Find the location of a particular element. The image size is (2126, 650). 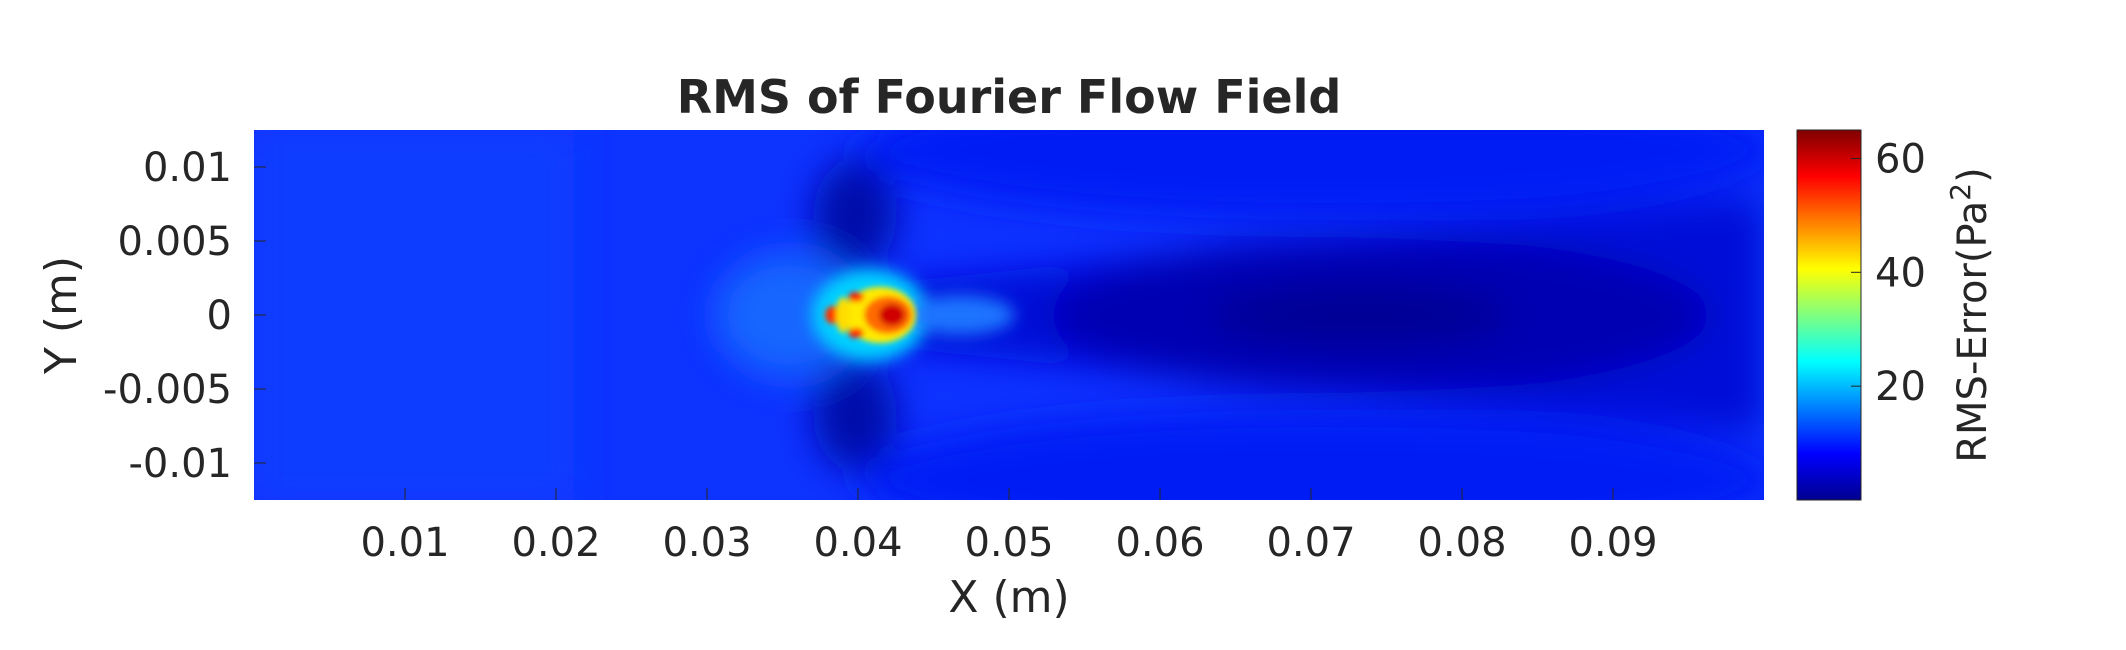

x-tick-label: 0.08 is located at coordinates (1461, 543).